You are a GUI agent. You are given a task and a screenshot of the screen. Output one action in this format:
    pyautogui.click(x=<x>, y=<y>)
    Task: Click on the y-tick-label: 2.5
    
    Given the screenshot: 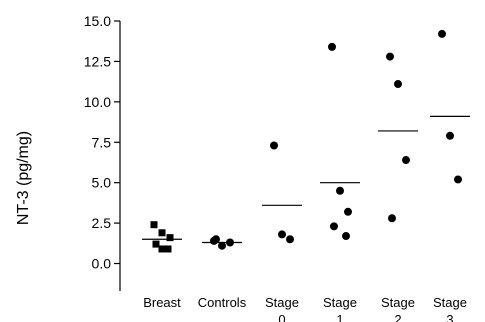 What is the action you would take?
    pyautogui.click(x=102, y=223)
    